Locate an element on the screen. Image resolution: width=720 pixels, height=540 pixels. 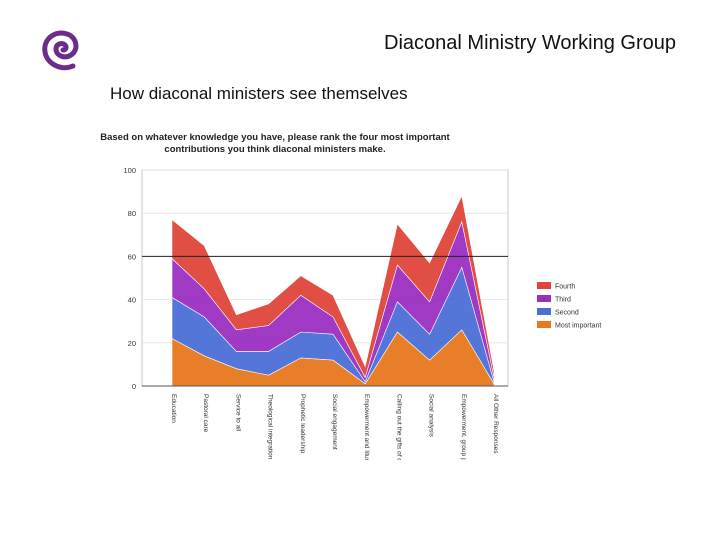
slide-title: Diaconal Ministry Working Group is located at coordinates (530, 43).